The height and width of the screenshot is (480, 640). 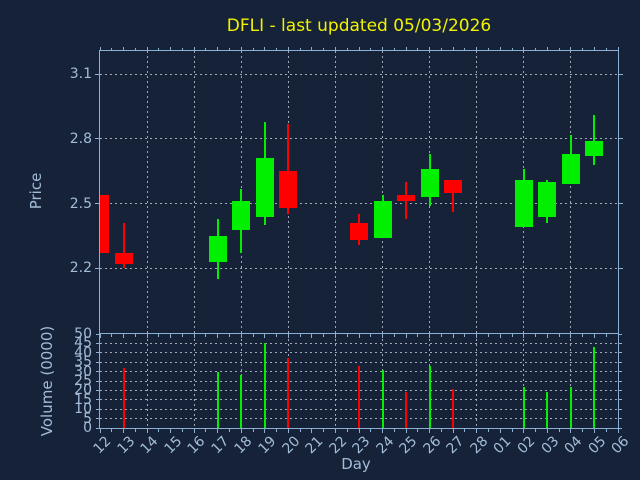 What do you see at coordinates (123, 246) in the screenshot?
I see `candle-wick` at bounding box center [123, 246].